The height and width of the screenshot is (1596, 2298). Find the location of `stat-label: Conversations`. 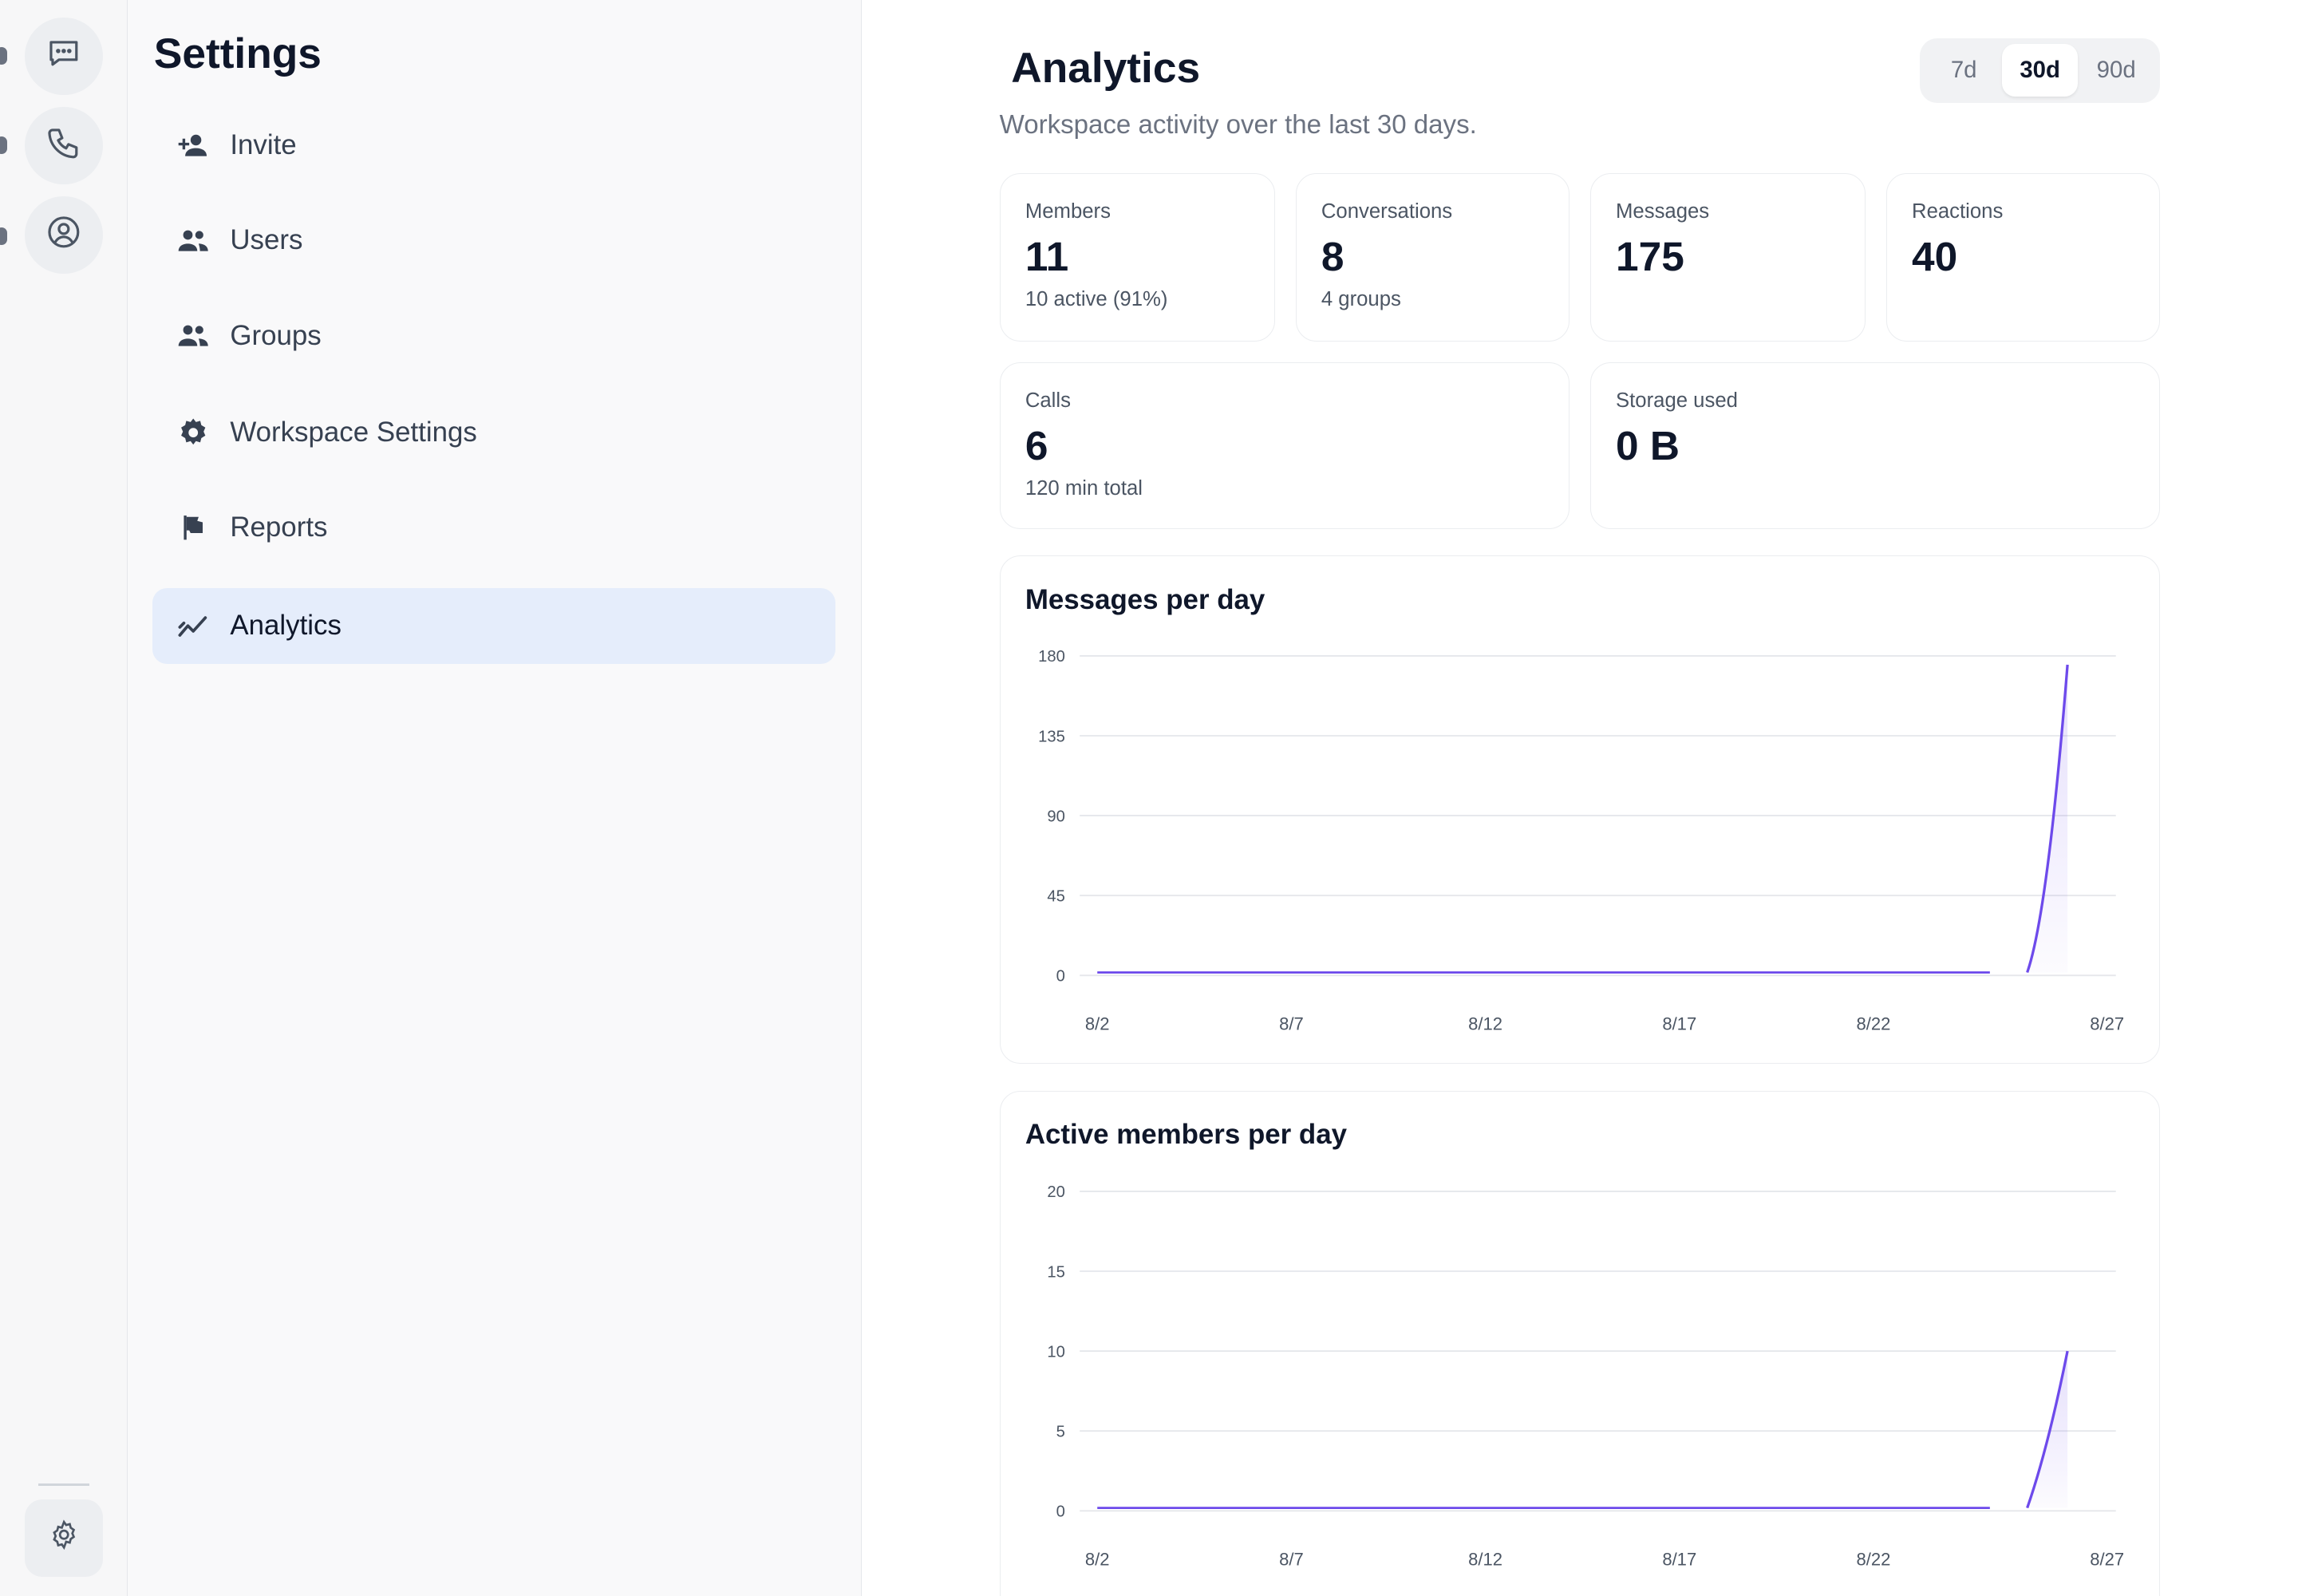

stat-label: Conversations is located at coordinates (1387, 211).